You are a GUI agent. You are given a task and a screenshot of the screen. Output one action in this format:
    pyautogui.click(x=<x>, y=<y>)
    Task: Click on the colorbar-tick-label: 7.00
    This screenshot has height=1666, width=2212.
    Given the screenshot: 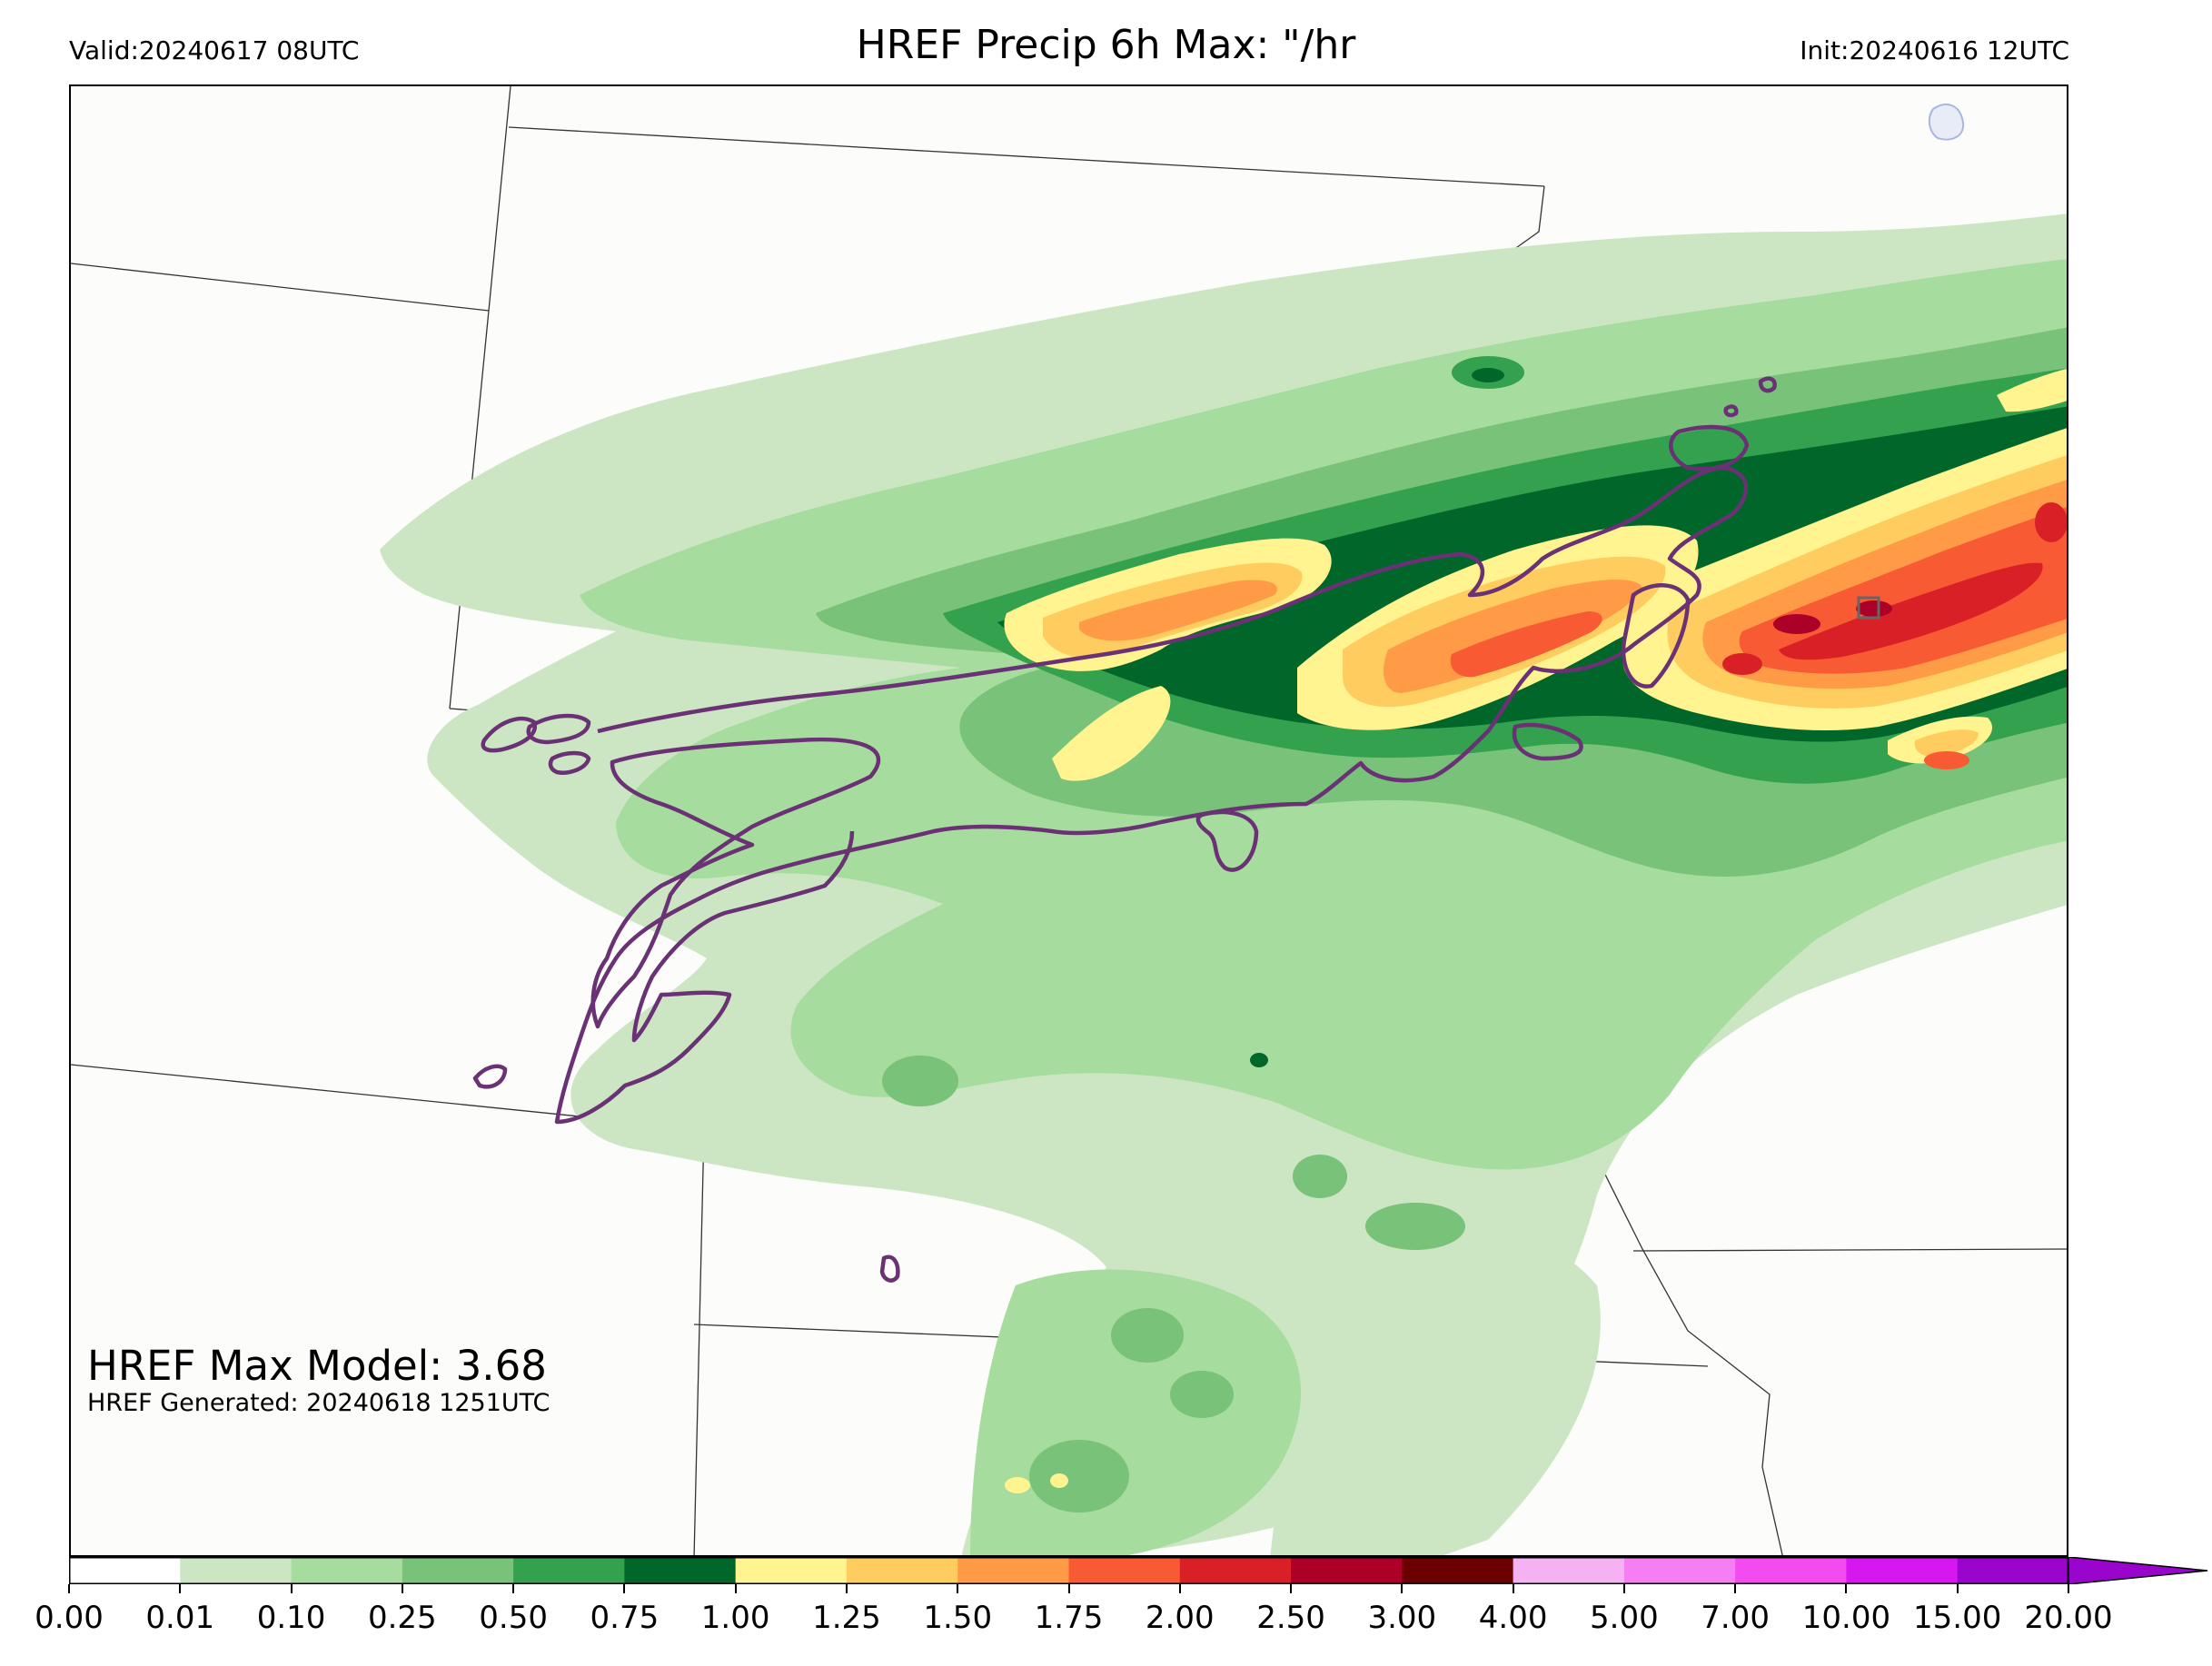 What is the action you would take?
    pyautogui.click(x=1736, y=1618)
    